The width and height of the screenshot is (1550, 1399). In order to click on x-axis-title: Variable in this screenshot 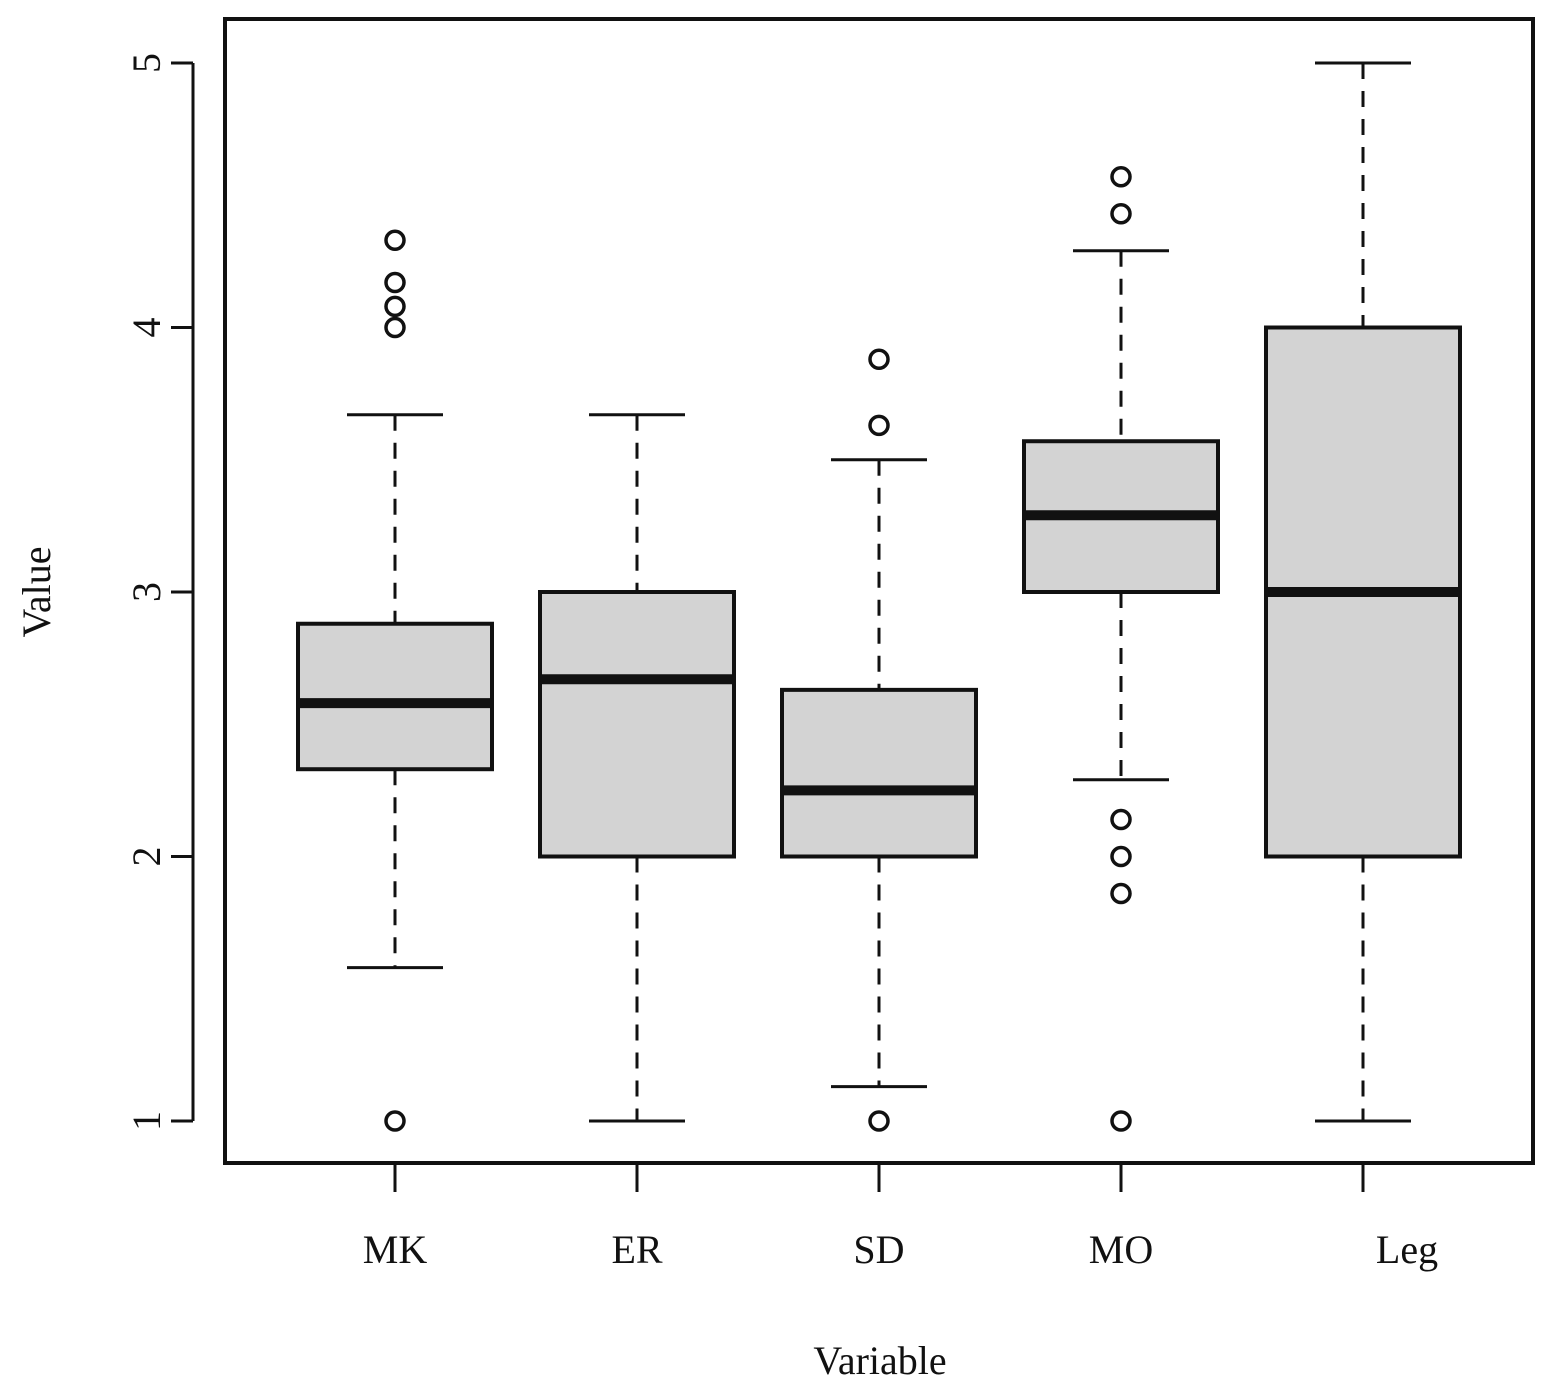, I will do `click(879, 1360)`.